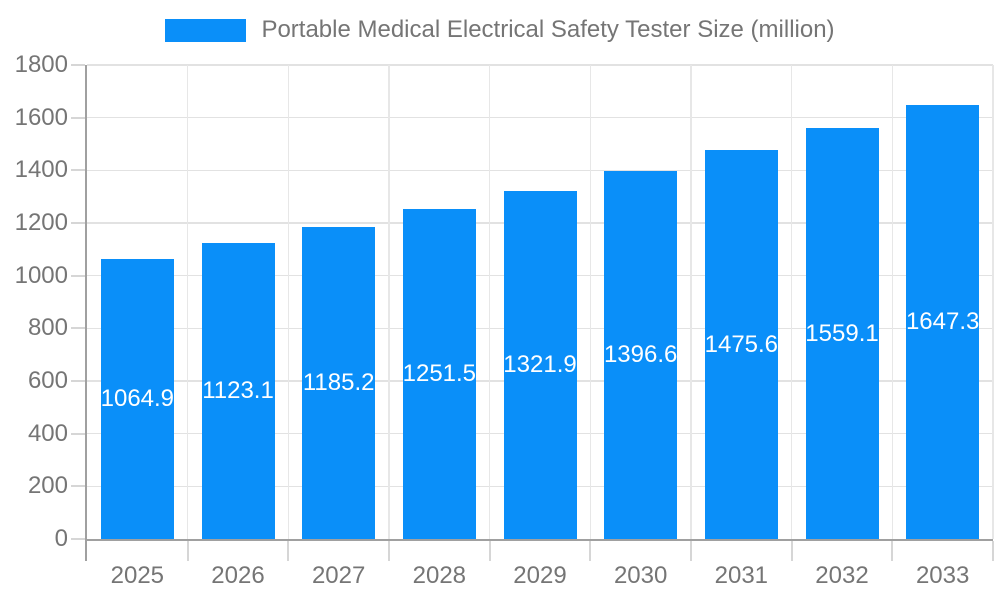  Describe the element at coordinates (137, 575) in the screenshot. I see `x-axis-label: 2025` at that location.